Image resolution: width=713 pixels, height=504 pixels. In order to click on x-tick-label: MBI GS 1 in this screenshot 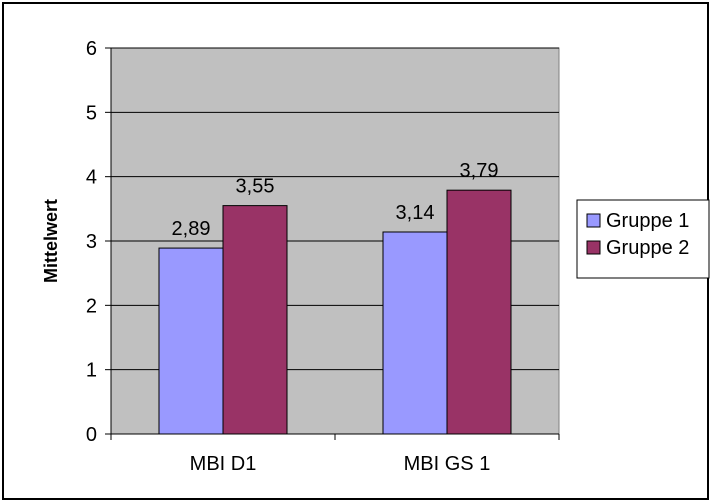, I will do `click(447, 464)`.